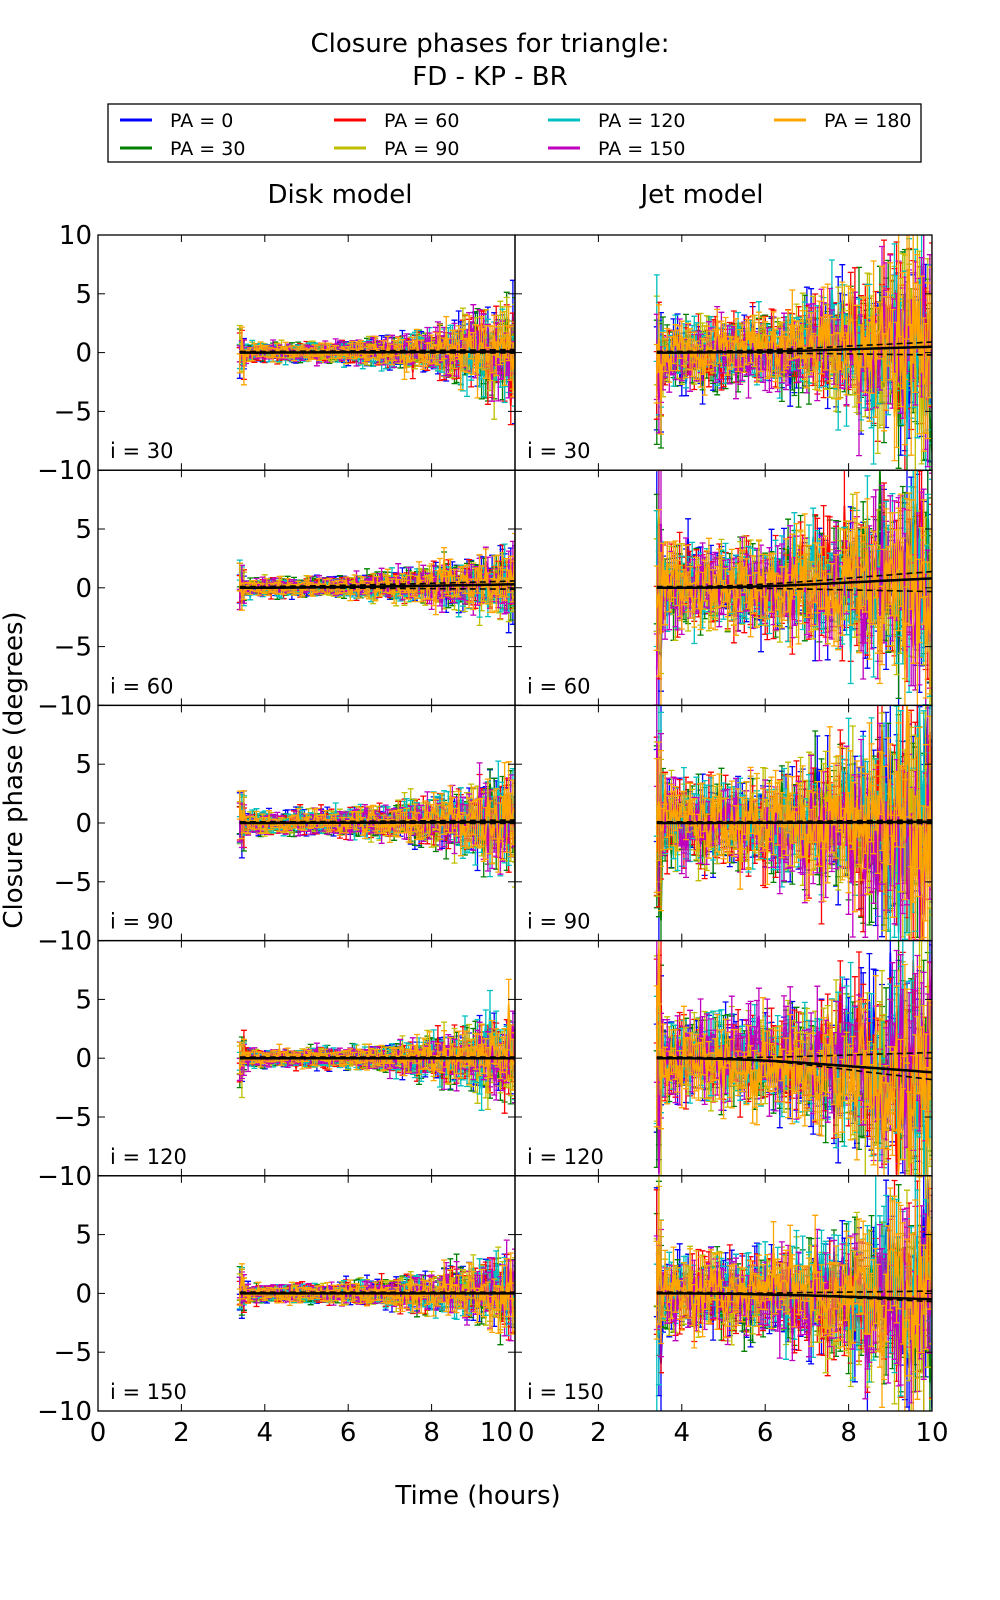 The width and height of the screenshot is (1000, 1600). I want to click on legend-label: PA = 150, so click(642, 149).